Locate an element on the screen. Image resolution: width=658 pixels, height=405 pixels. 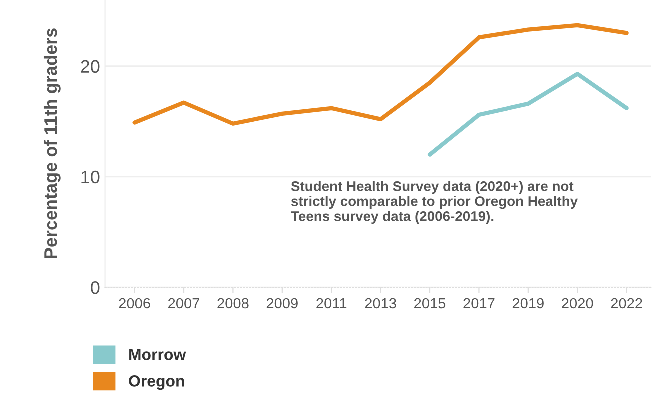
x-tick-label: 2017 is located at coordinates (479, 303).